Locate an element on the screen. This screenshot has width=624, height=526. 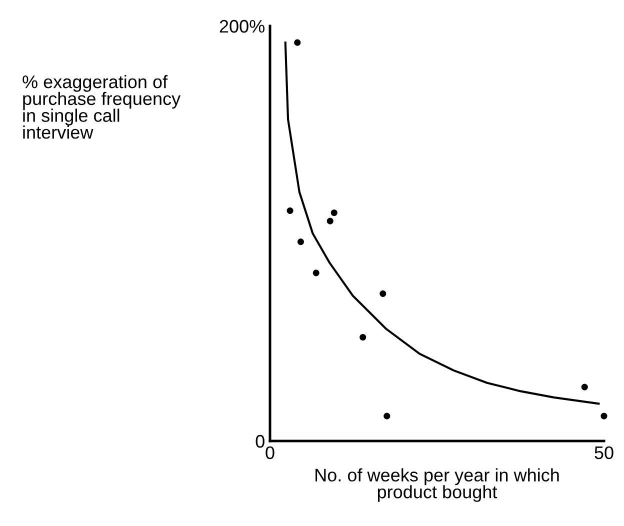
x-axis-title: No. of weeks per year in which product bought is located at coordinates (437, 485).